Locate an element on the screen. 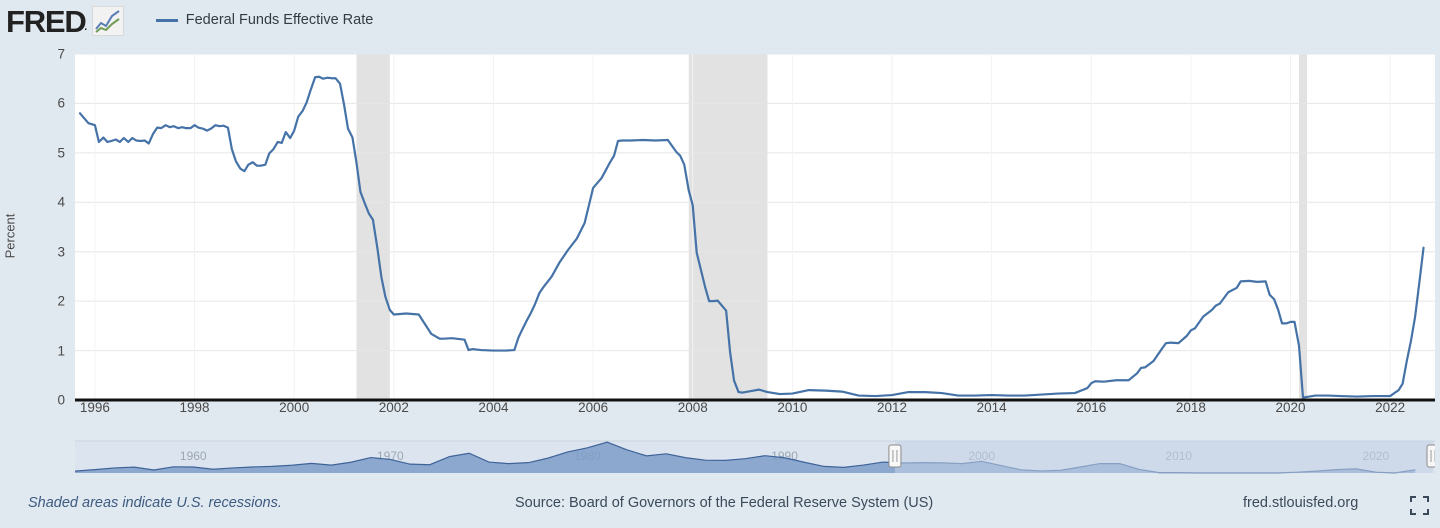 The width and height of the screenshot is (1440, 528). fred-logo: FRED . is located at coordinates (65, 20).